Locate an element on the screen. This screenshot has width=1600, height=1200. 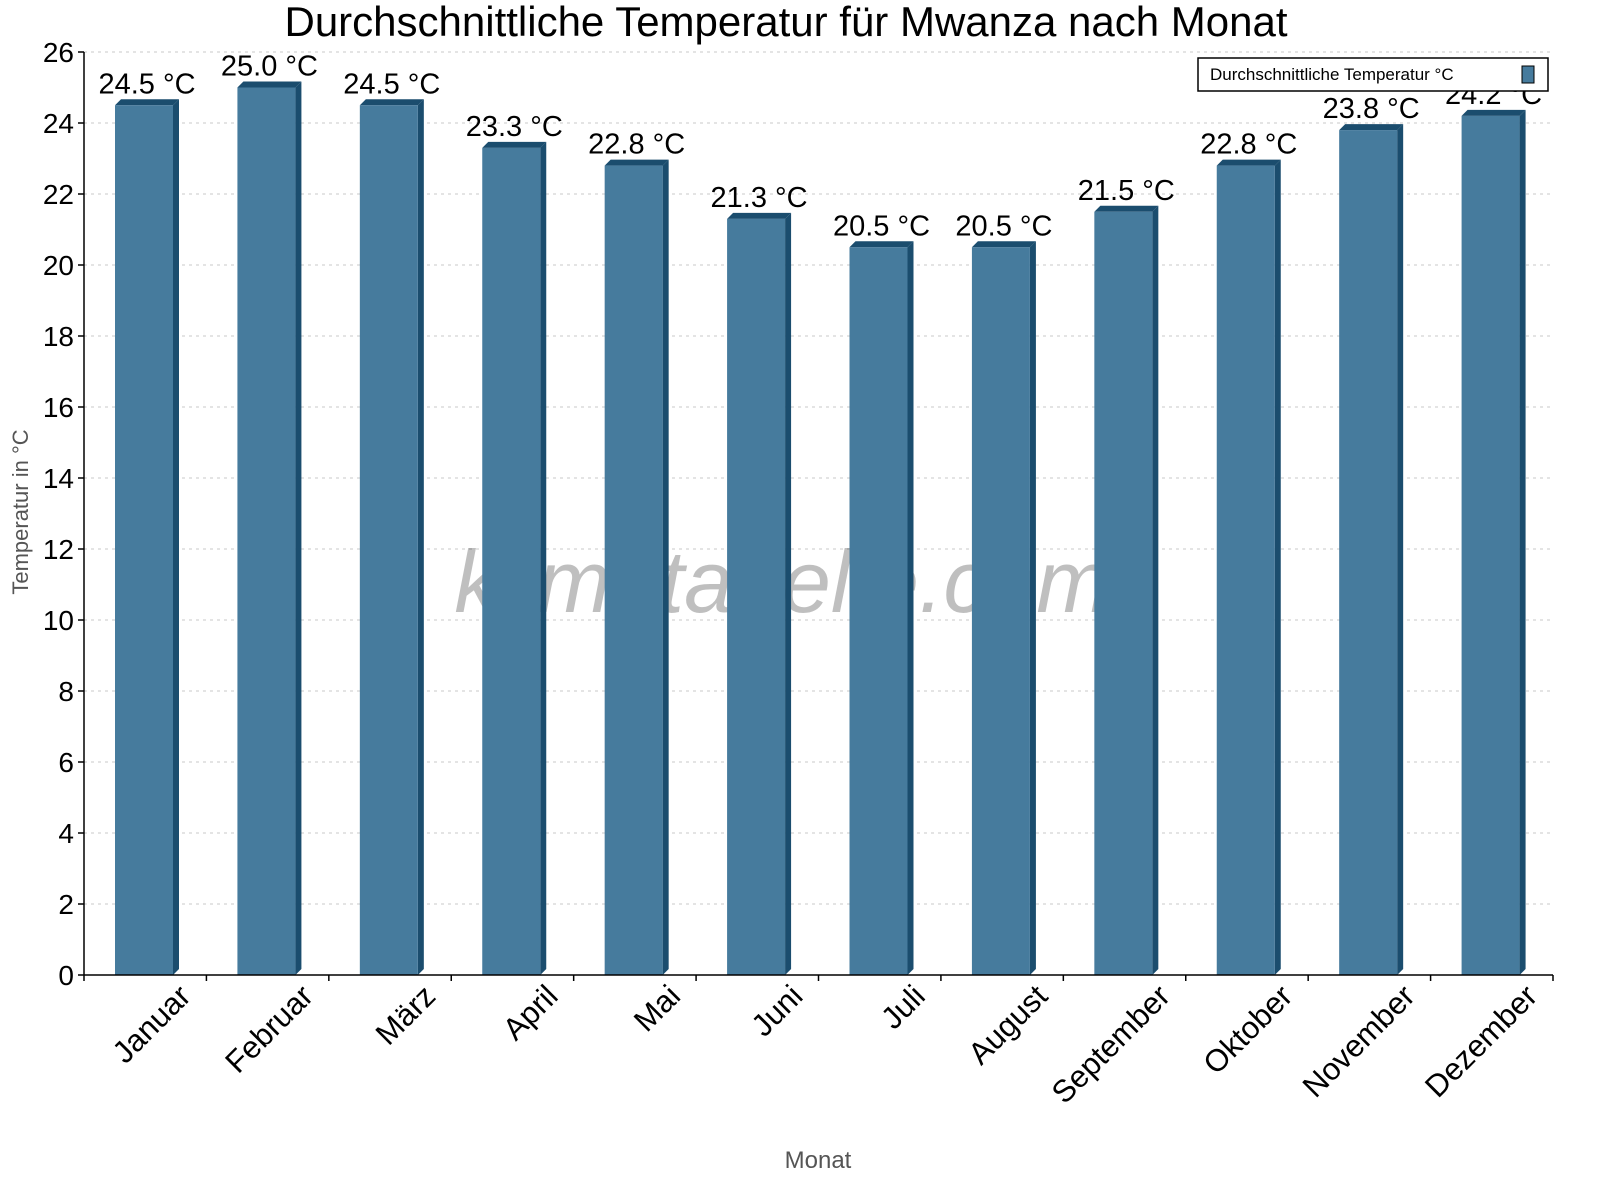
legend: Durchschnittliche Temperatur °C is located at coordinates (1373, 74).